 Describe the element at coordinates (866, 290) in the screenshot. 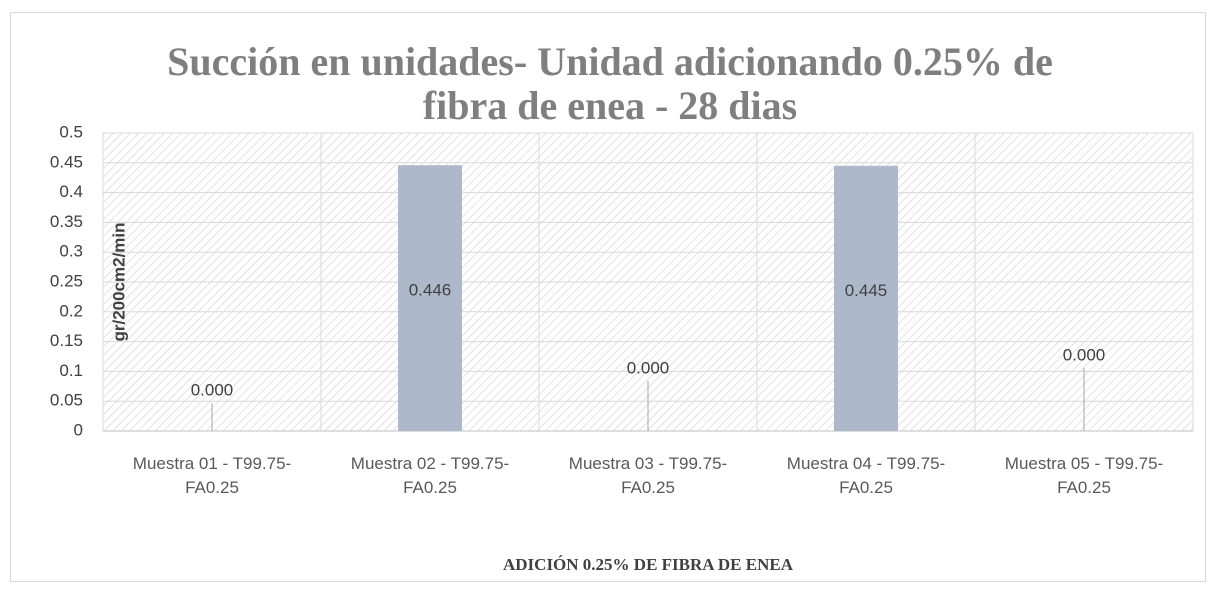

I see `data-label: 0.445` at that location.